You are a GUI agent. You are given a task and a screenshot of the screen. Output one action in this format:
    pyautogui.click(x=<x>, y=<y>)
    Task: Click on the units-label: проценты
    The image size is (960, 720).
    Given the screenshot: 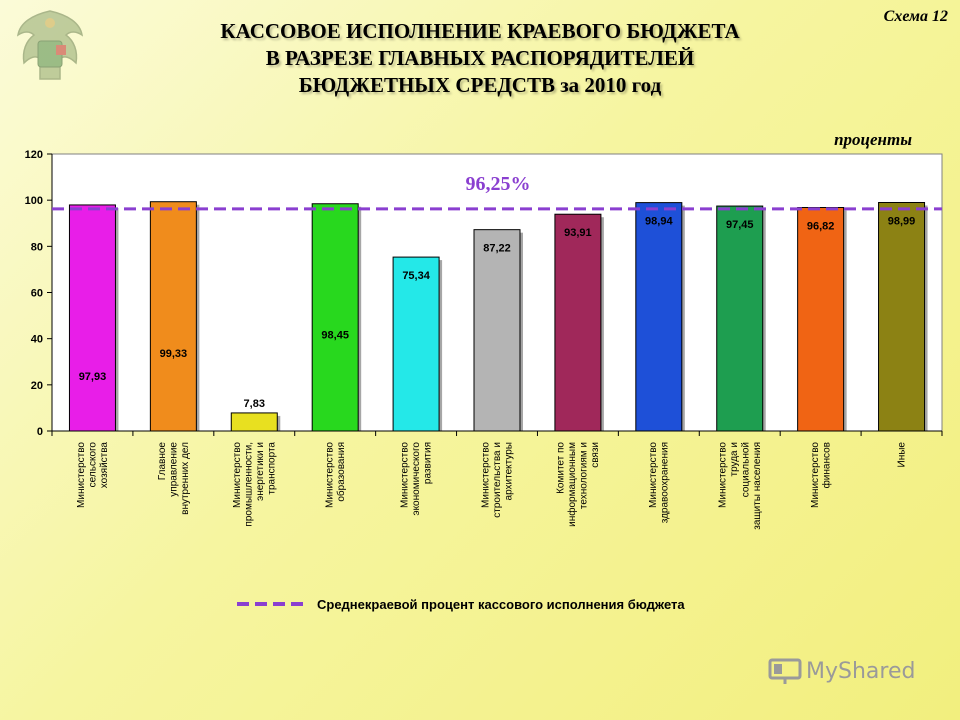 What is the action you would take?
    pyautogui.click(x=873, y=139)
    